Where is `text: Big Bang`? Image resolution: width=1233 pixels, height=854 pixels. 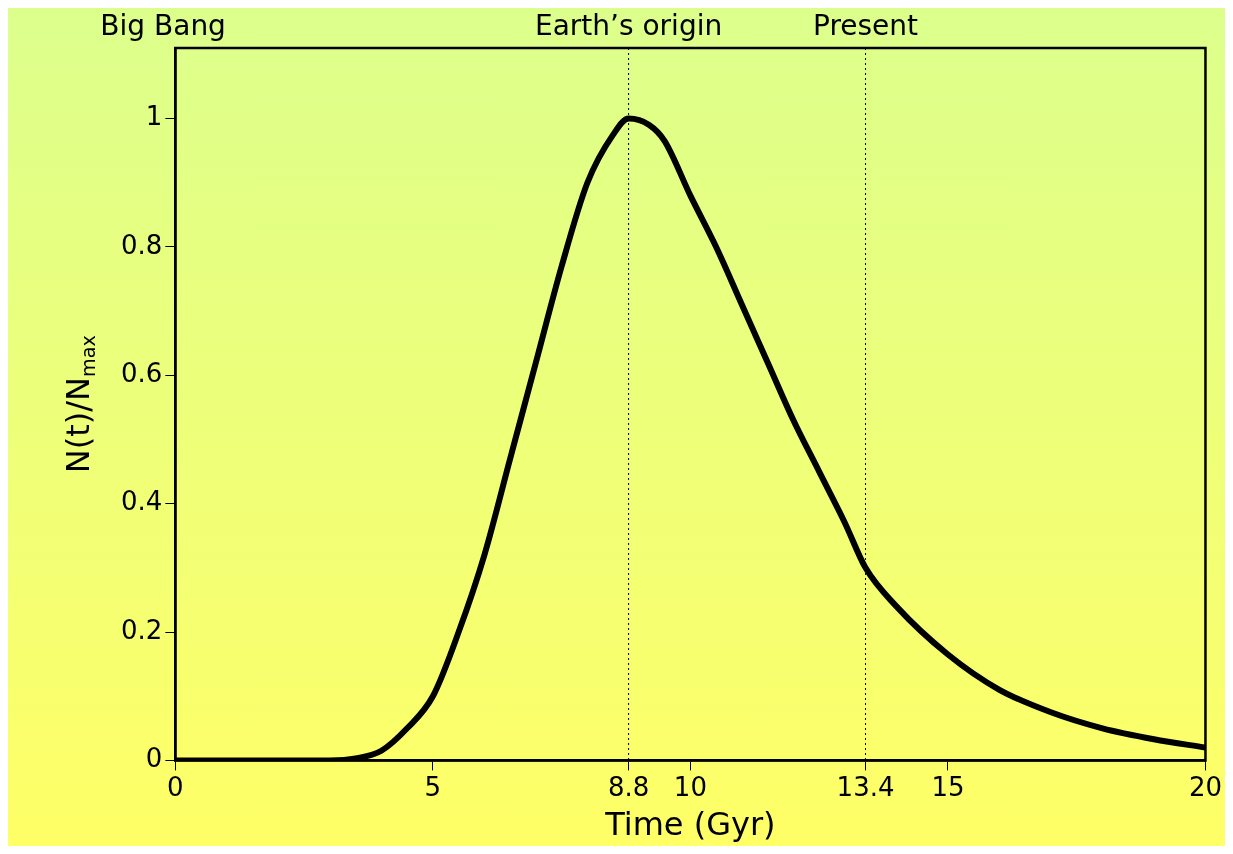 text: Big Bang is located at coordinates (163, 26).